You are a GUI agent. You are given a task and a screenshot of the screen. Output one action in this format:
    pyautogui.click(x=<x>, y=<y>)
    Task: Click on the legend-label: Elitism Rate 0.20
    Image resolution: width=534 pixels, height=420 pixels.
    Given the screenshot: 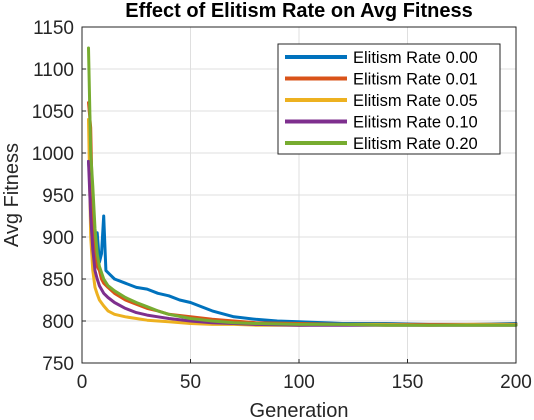 What is the action you would take?
    pyautogui.click(x=415, y=144)
    